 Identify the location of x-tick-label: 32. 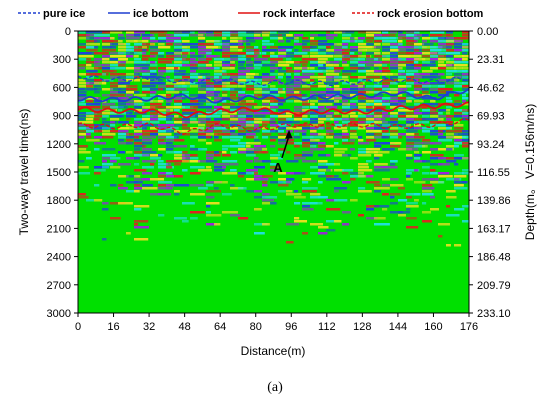
(149, 327).